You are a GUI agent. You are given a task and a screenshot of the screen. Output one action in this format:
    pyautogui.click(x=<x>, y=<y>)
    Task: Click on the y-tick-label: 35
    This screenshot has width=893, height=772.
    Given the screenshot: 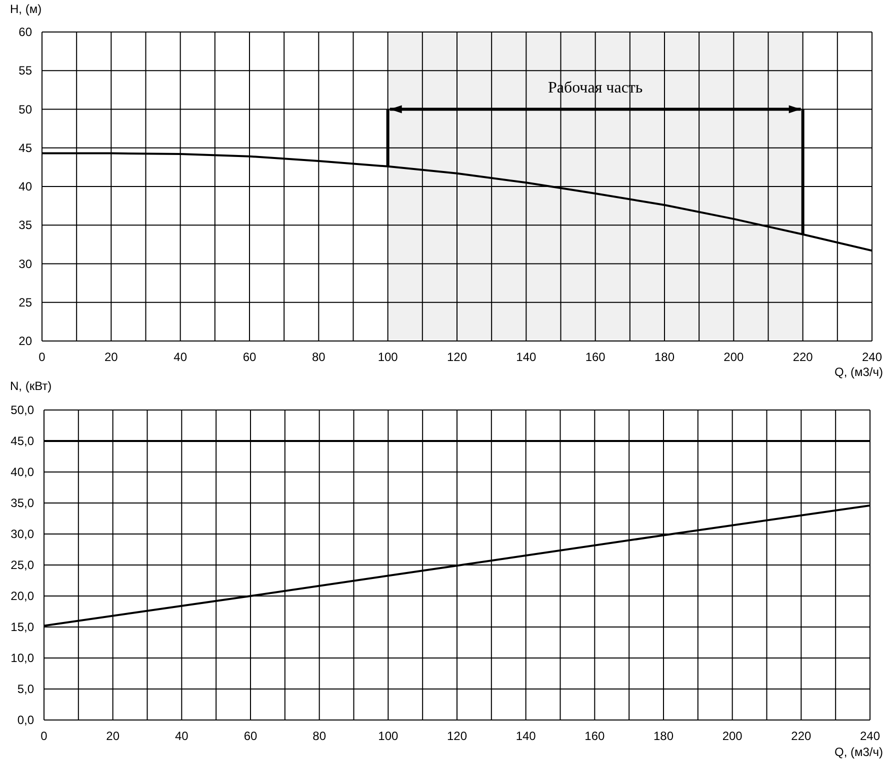 What is the action you would take?
    pyautogui.click(x=25, y=225)
    